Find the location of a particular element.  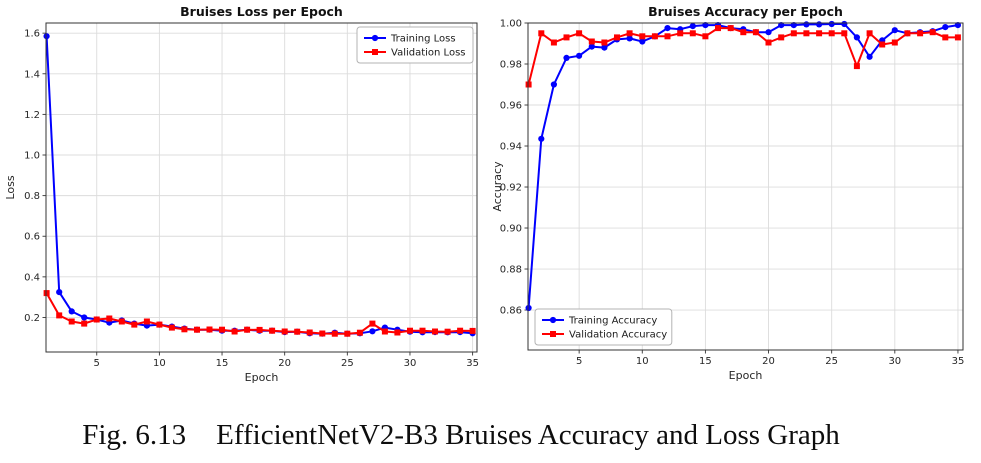

svg-text: 1.0 is located at coordinates (32, 156).